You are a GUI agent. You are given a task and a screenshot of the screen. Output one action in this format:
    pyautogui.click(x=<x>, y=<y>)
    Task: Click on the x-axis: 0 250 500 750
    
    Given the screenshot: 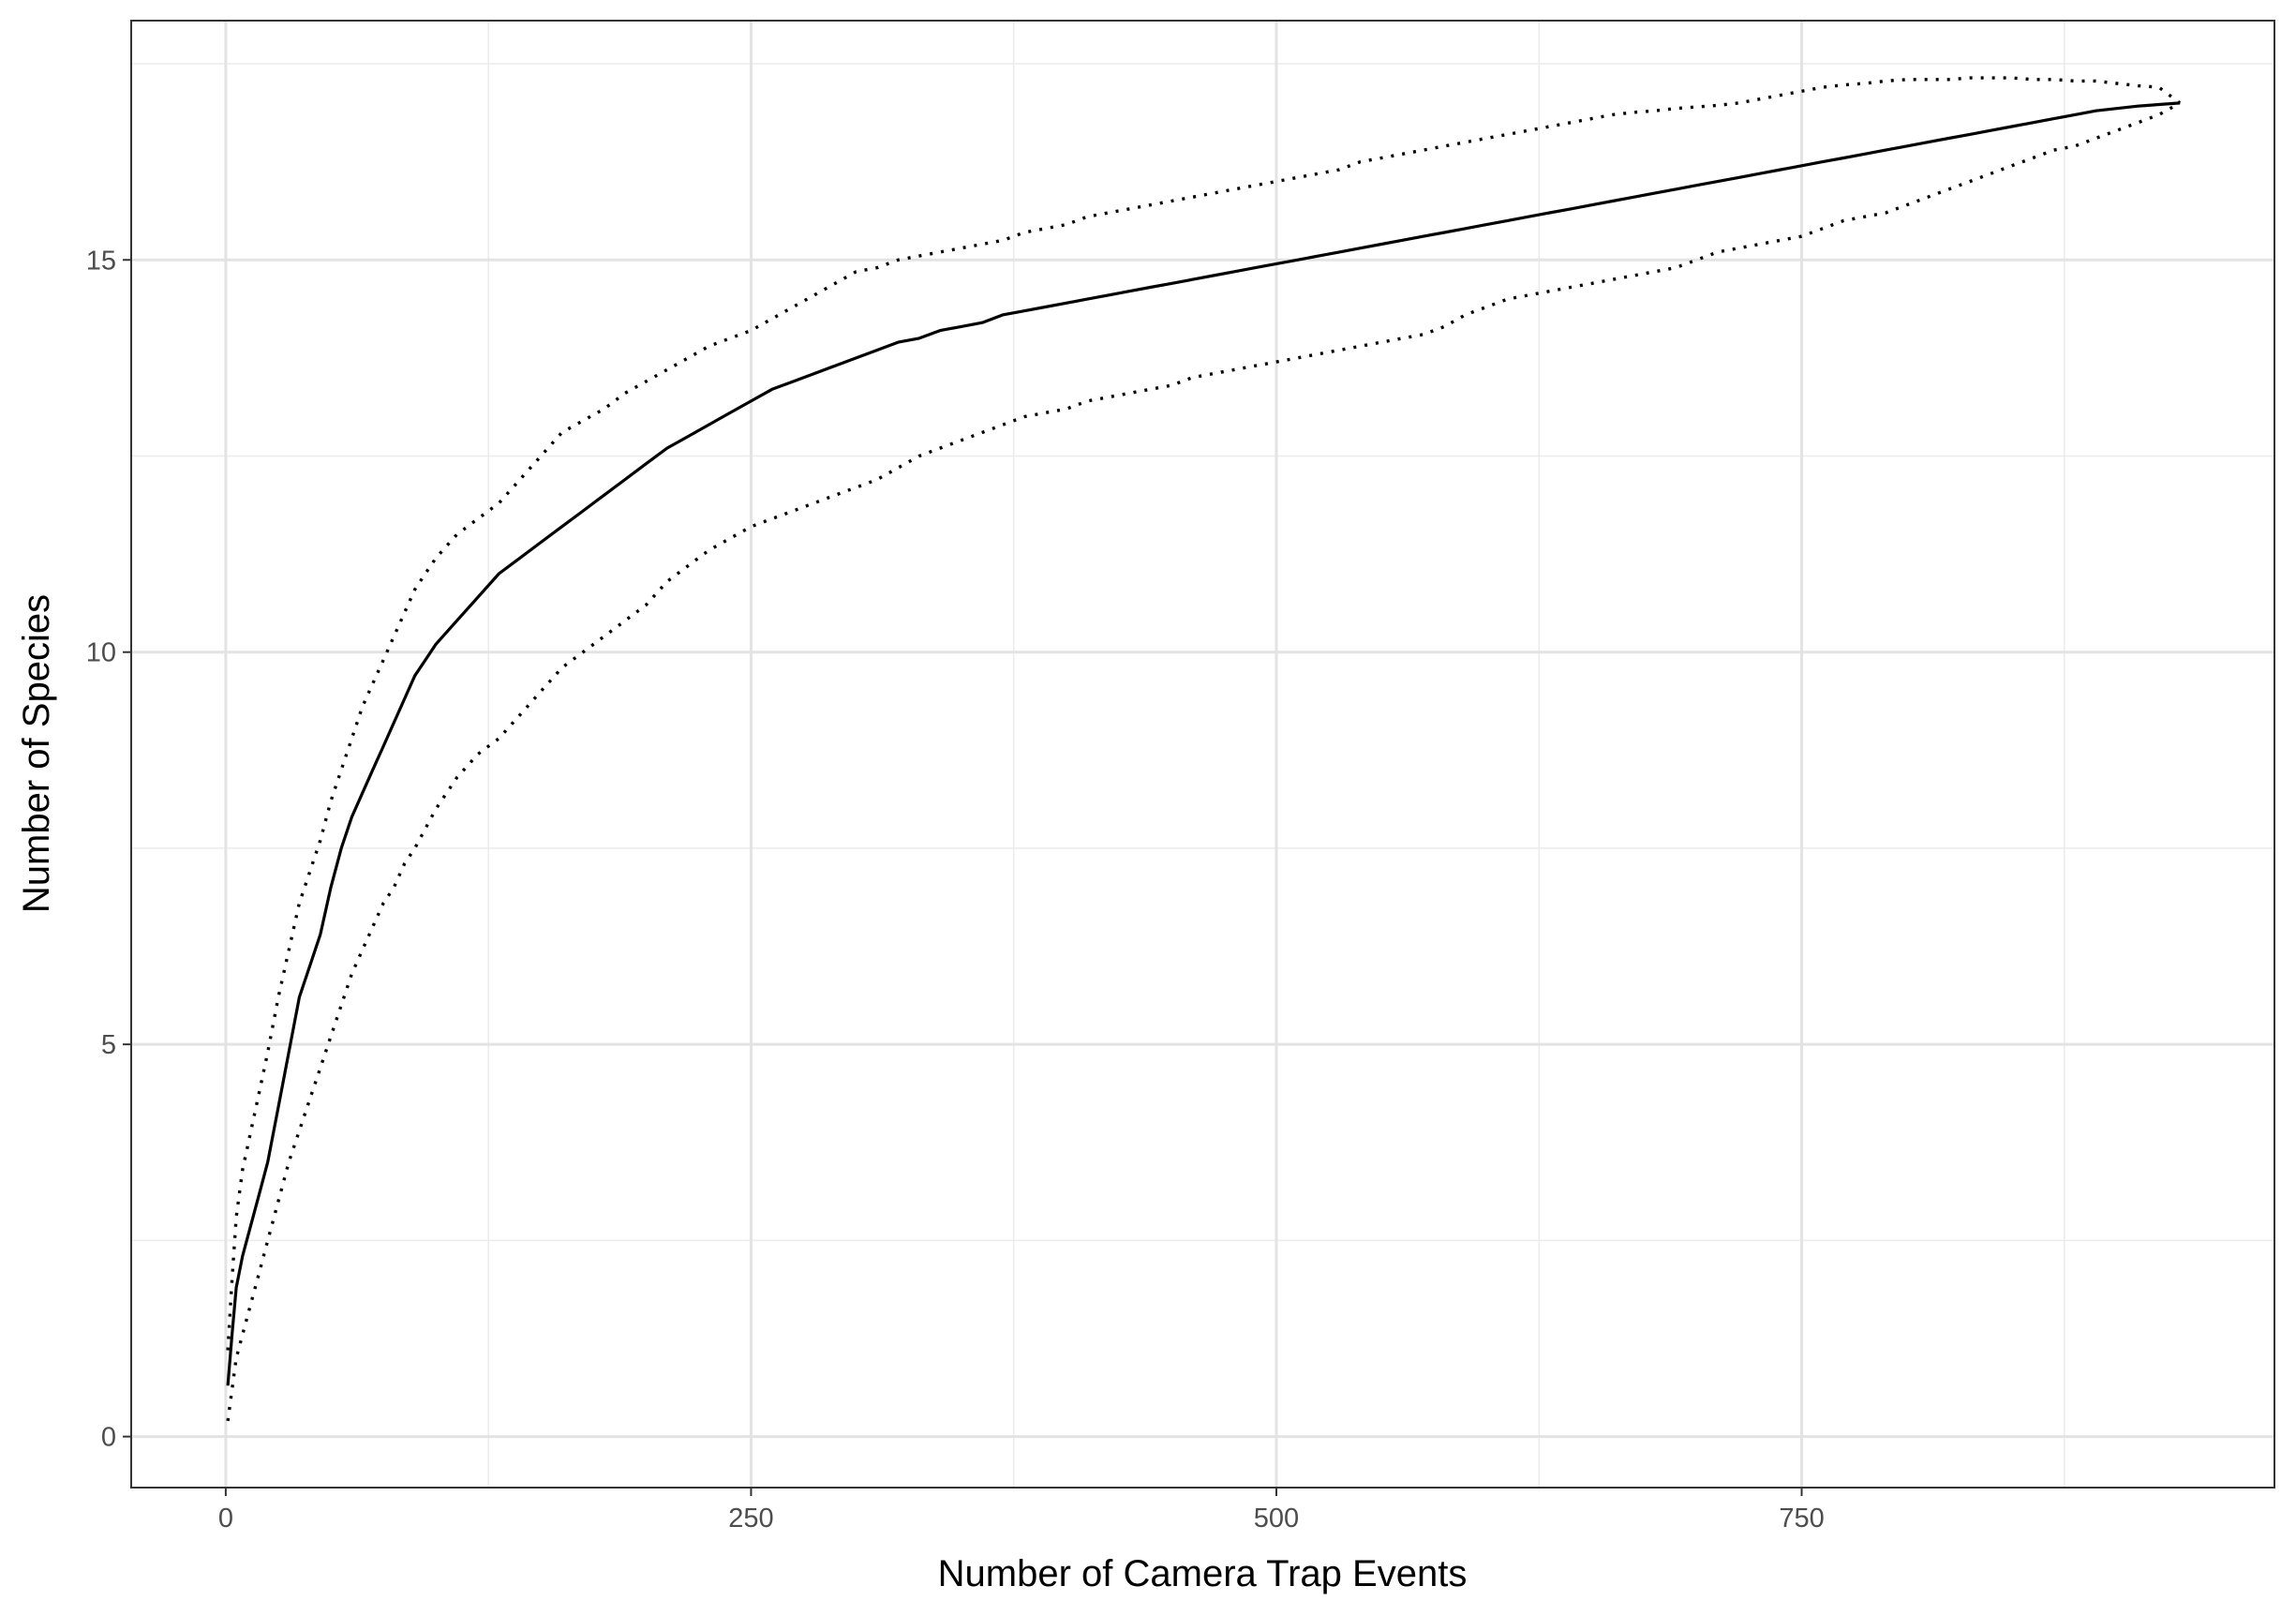 What is the action you would take?
    pyautogui.click(x=1022, y=1511)
    